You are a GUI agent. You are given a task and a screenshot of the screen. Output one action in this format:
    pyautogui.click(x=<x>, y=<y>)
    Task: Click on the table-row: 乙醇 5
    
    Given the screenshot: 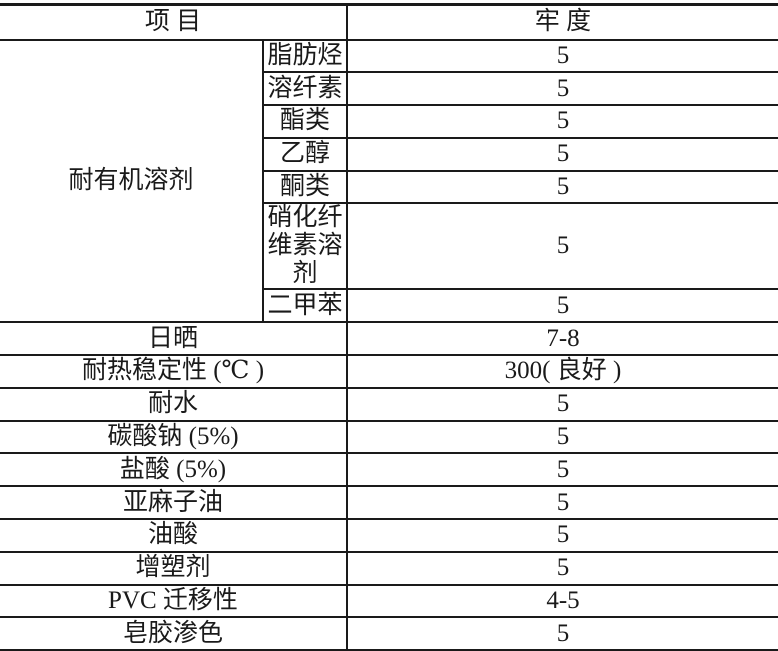 What is the action you would take?
    pyautogui.click(x=389, y=154)
    